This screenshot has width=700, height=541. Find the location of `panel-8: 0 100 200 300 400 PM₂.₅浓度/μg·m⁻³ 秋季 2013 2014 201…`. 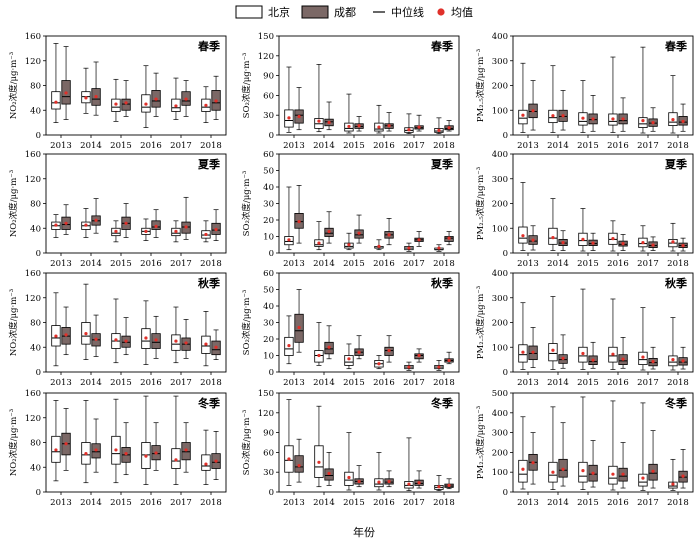

panel-8: 0 100 200 300 400 PM₂.₅浓度/μg·m⁻³ 秋季 2013 2014 201… is located at coordinates (584, 328).